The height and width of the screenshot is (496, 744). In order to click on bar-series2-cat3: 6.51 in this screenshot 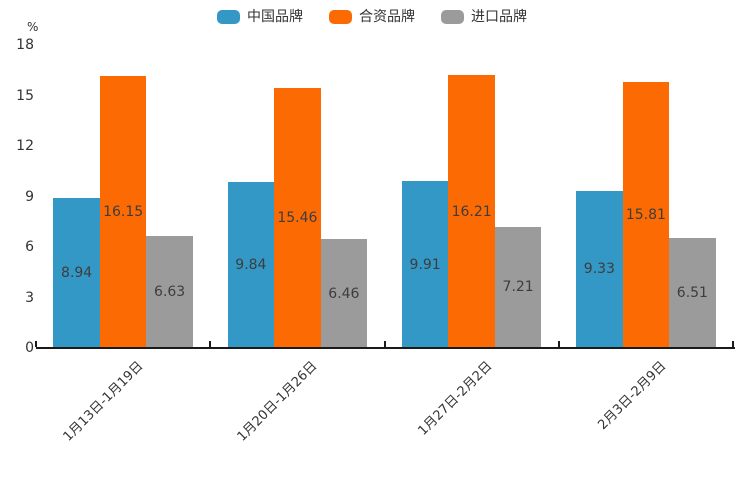, I will do `click(692, 293)`.